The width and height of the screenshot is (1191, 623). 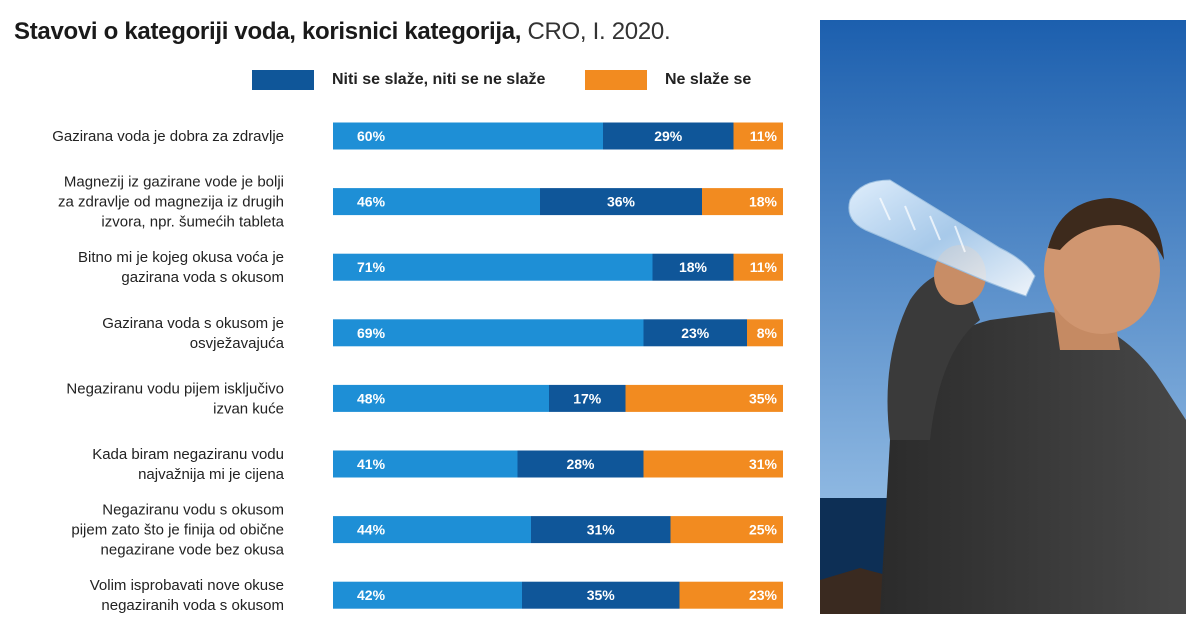 I want to click on data-label: 71%, so click(x=371, y=267).